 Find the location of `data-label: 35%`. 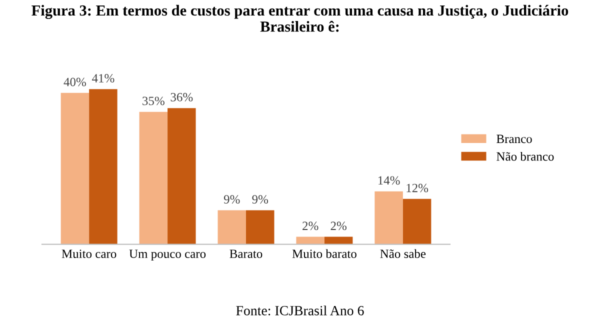

data-label: 35% is located at coordinates (153, 101).